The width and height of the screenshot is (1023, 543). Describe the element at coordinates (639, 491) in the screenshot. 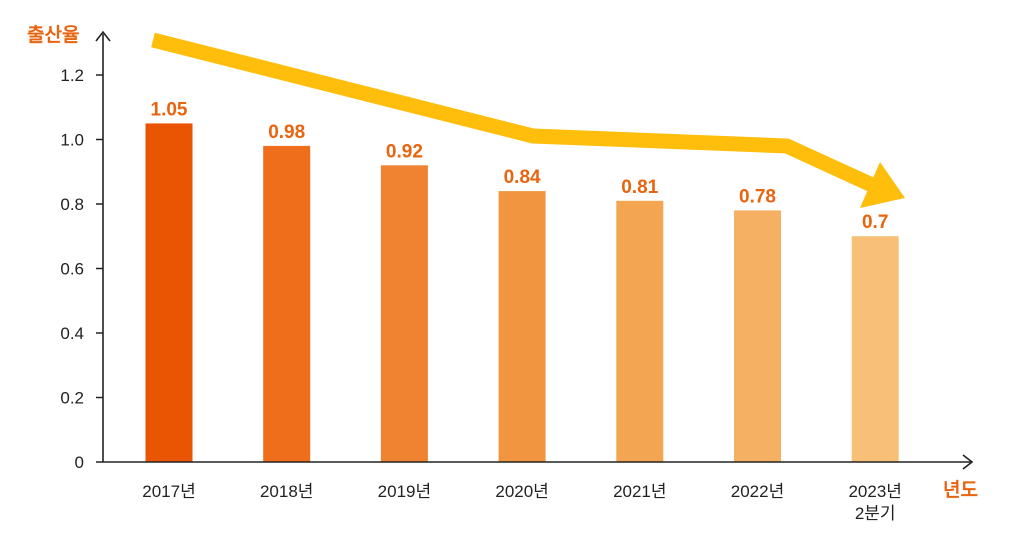

I see `category-label-5: 2021년` at that location.